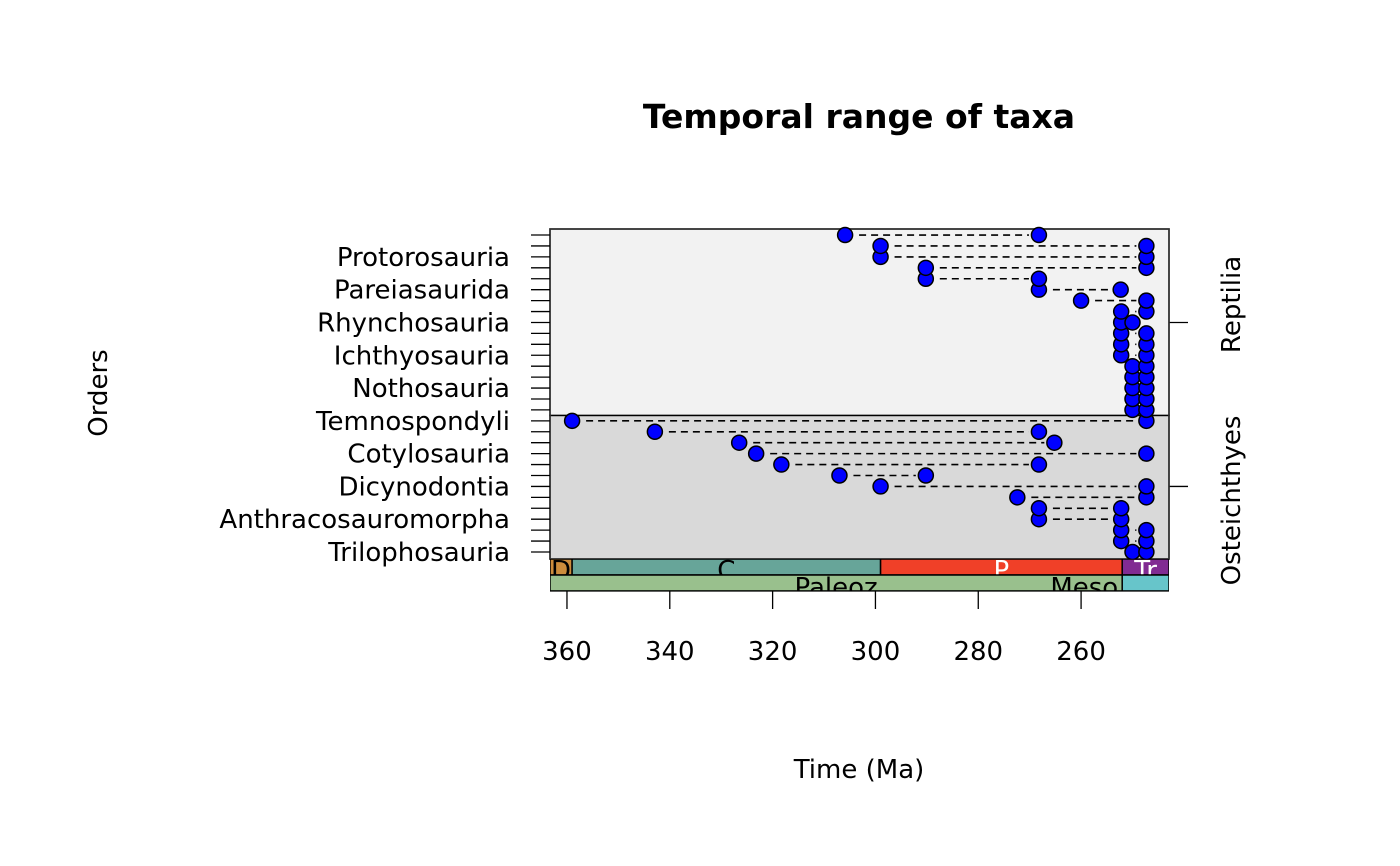 This screenshot has width=1400, height=866. What do you see at coordinates (413, 323) in the screenshot?
I see `y-tick-label: Rhynchosauria` at bounding box center [413, 323].